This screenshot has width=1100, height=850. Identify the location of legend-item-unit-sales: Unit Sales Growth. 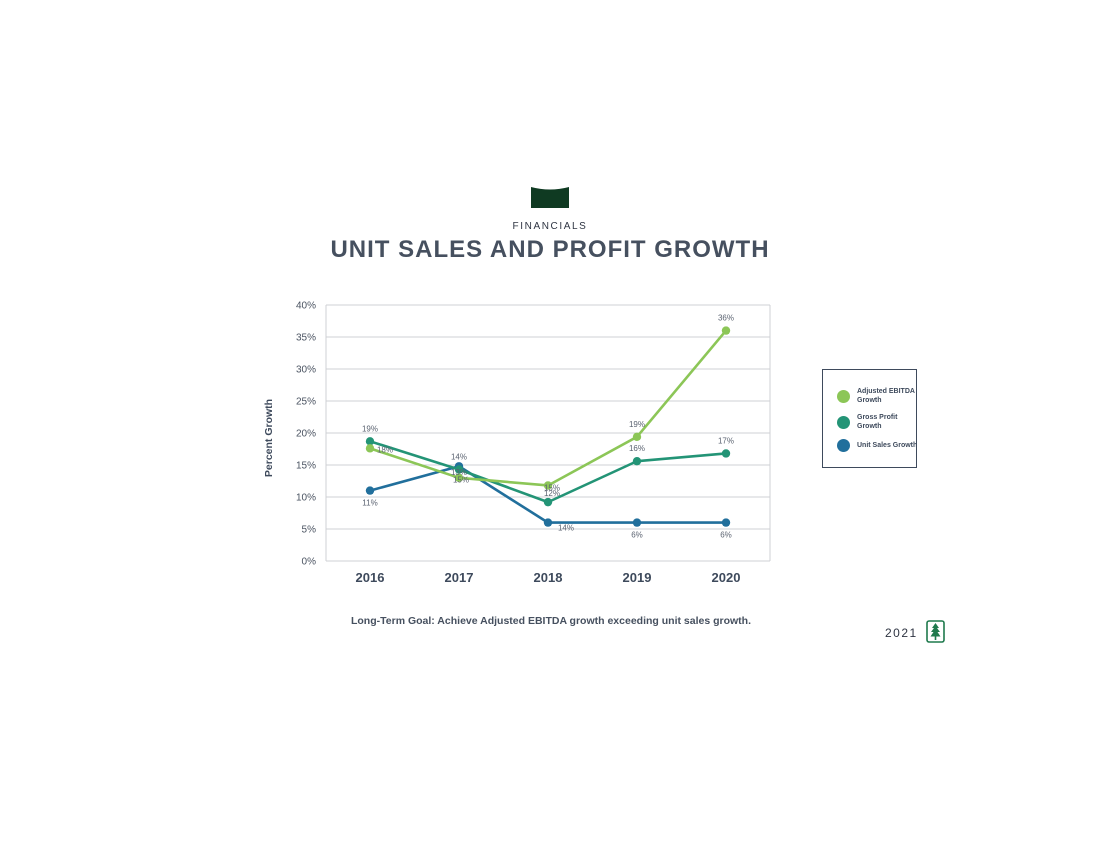
(878, 445).